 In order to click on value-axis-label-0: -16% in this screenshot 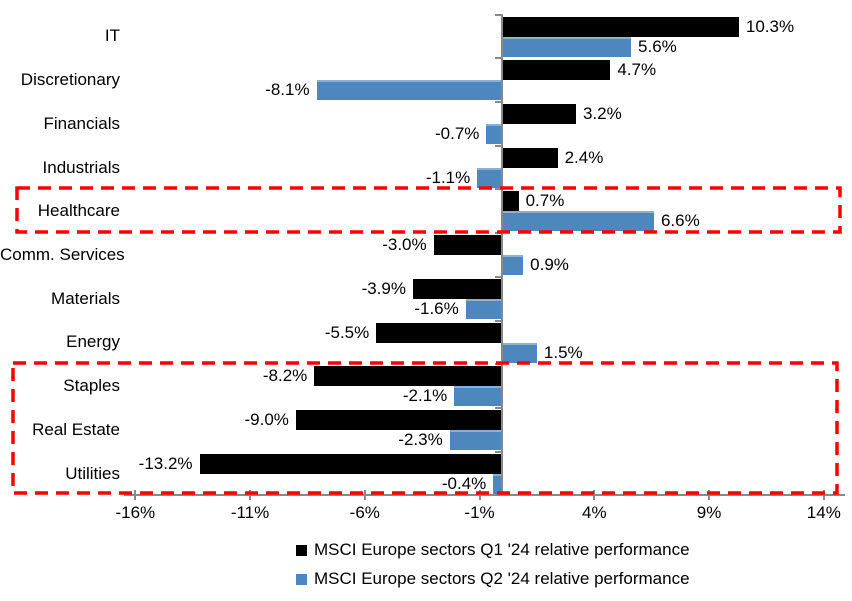, I will do `click(135, 512)`.